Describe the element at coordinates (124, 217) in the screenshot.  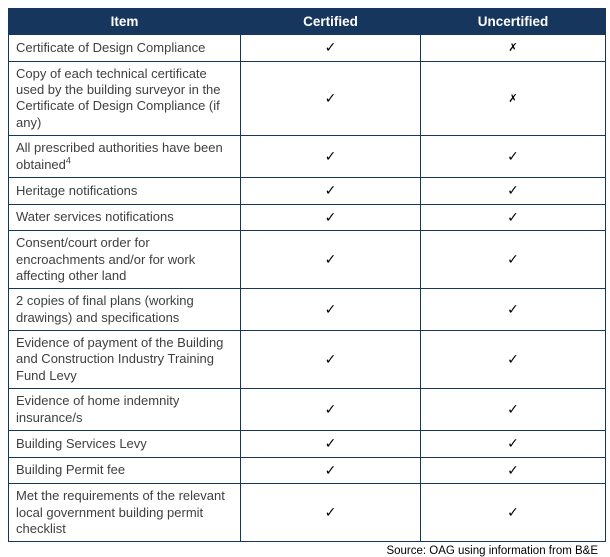
I see `item-cell: Water services notifications` at that location.